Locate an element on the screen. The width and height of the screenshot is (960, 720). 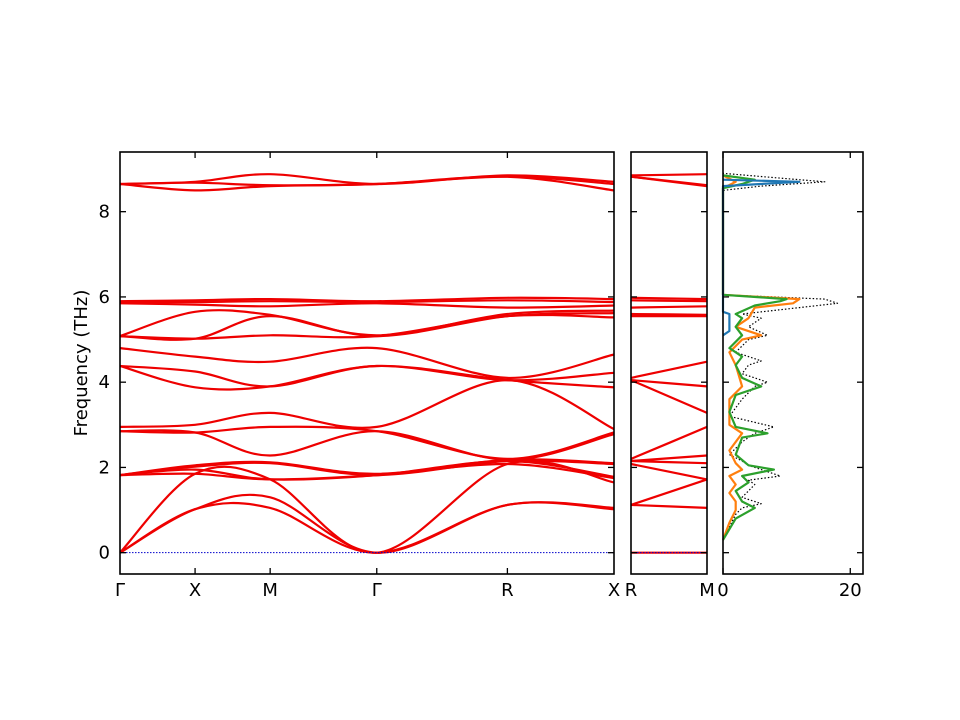
y-tick-label: 6 is located at coordinates (104, 297).